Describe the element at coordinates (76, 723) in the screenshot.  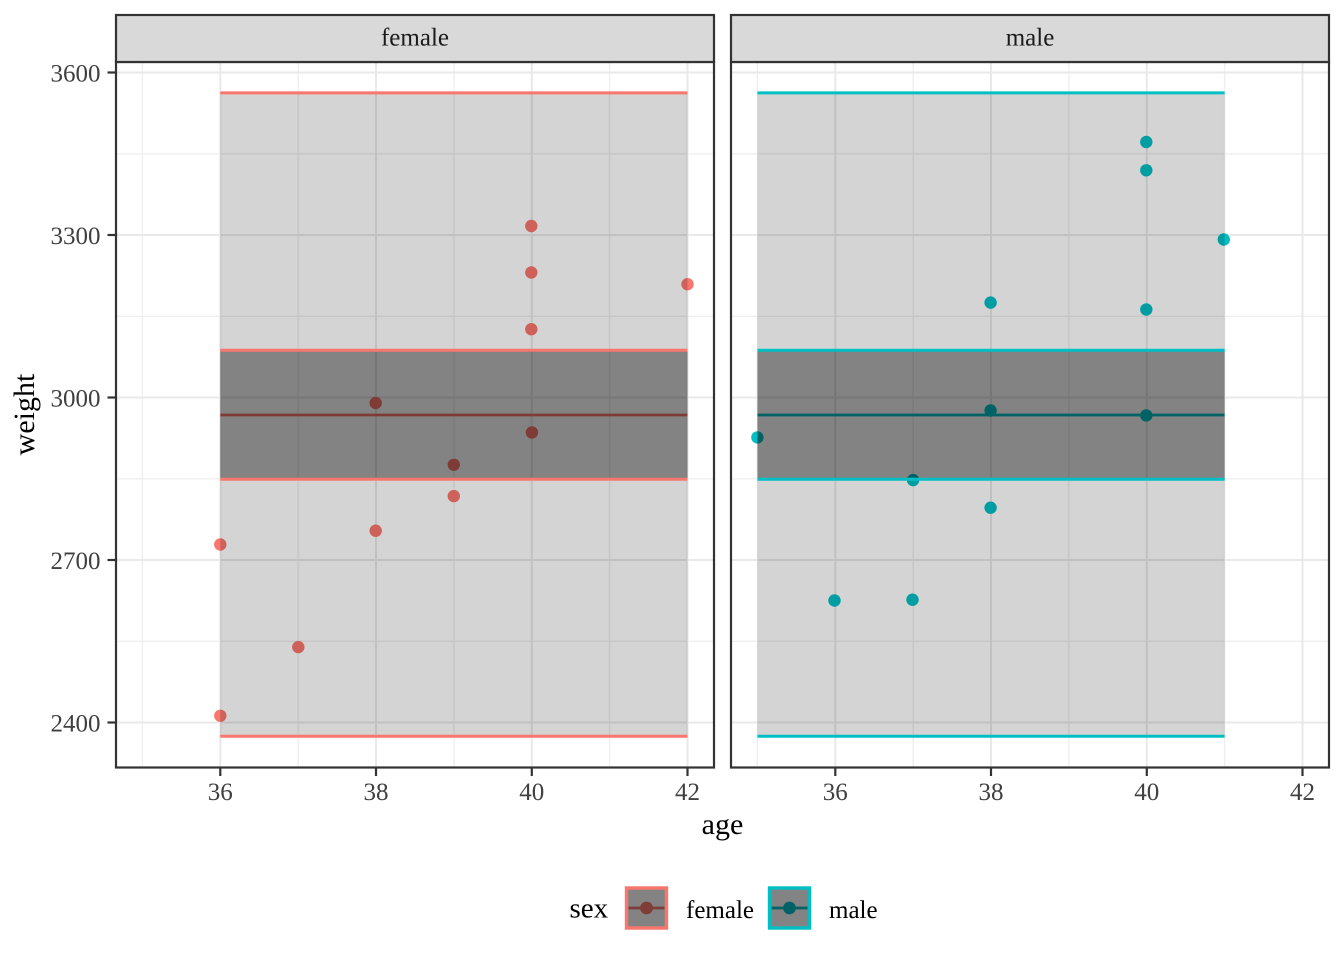
I see `svg-text: 2400` at that location.